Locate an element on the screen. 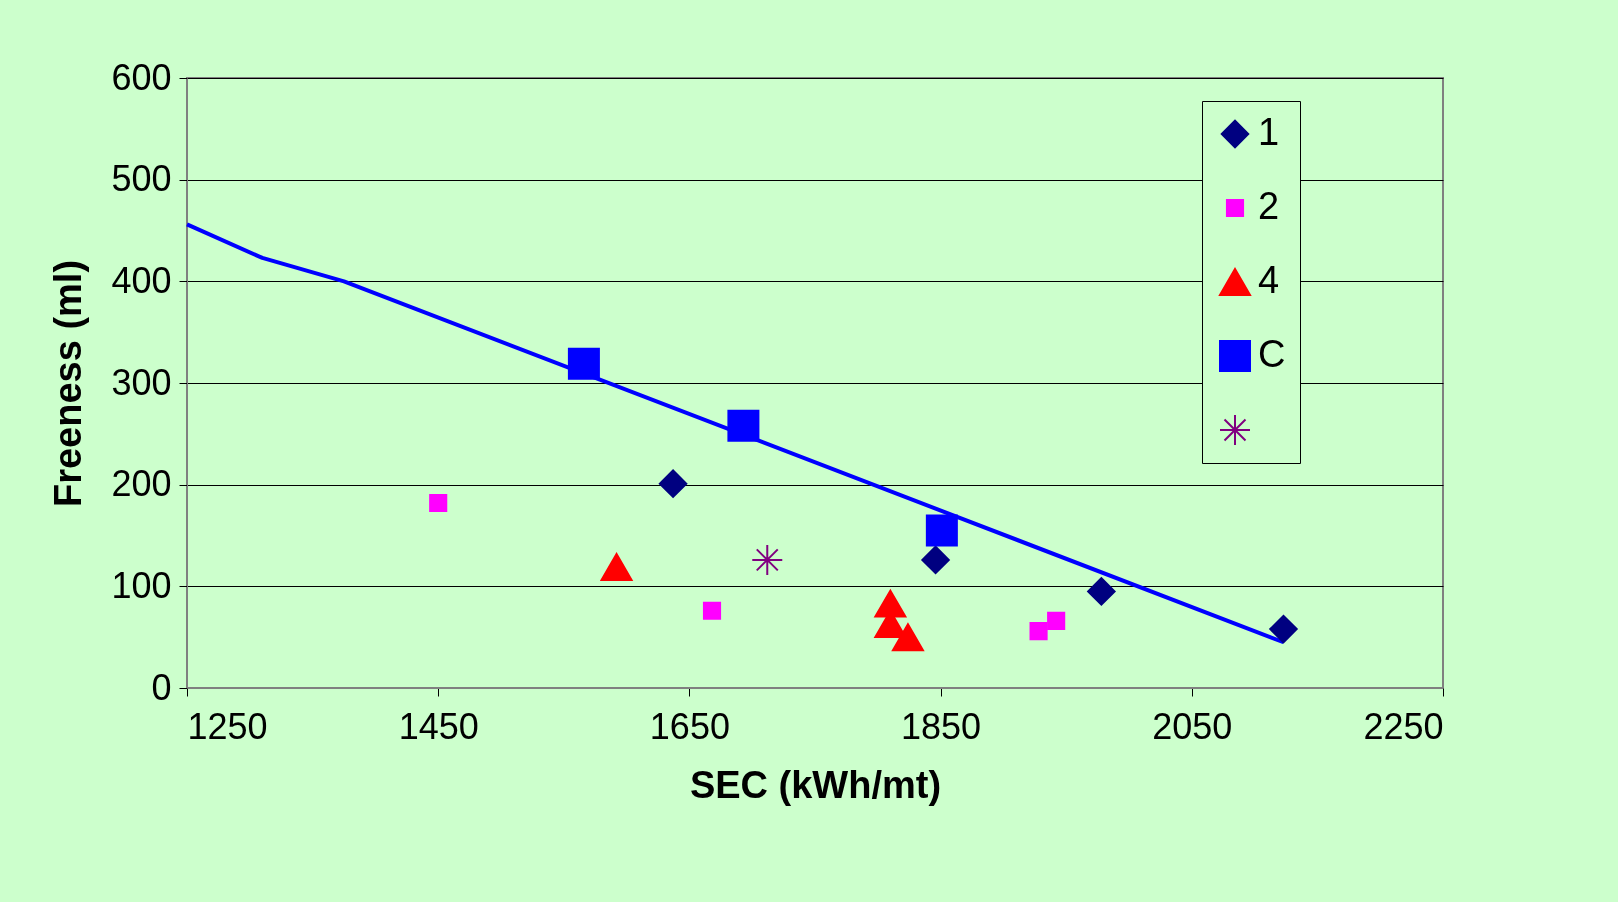  y-tick-label: 600 is located at coordinates (141, 77).